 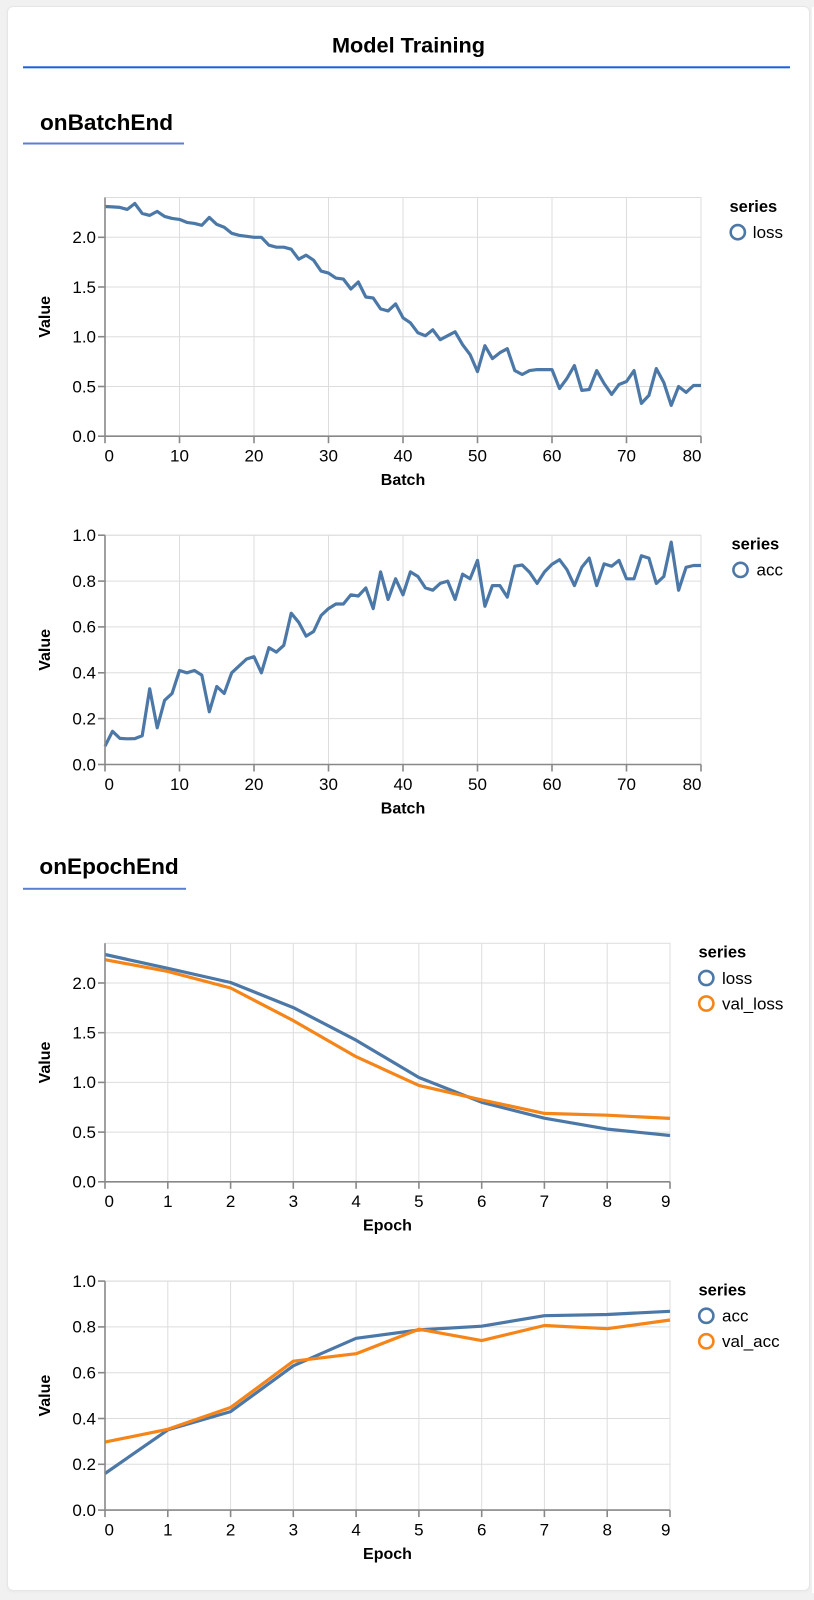 What do you see at coordinates (108, 866) in the screenshot?
I see `svg-text: onEpochEnd` at bounding box center [108, 866].